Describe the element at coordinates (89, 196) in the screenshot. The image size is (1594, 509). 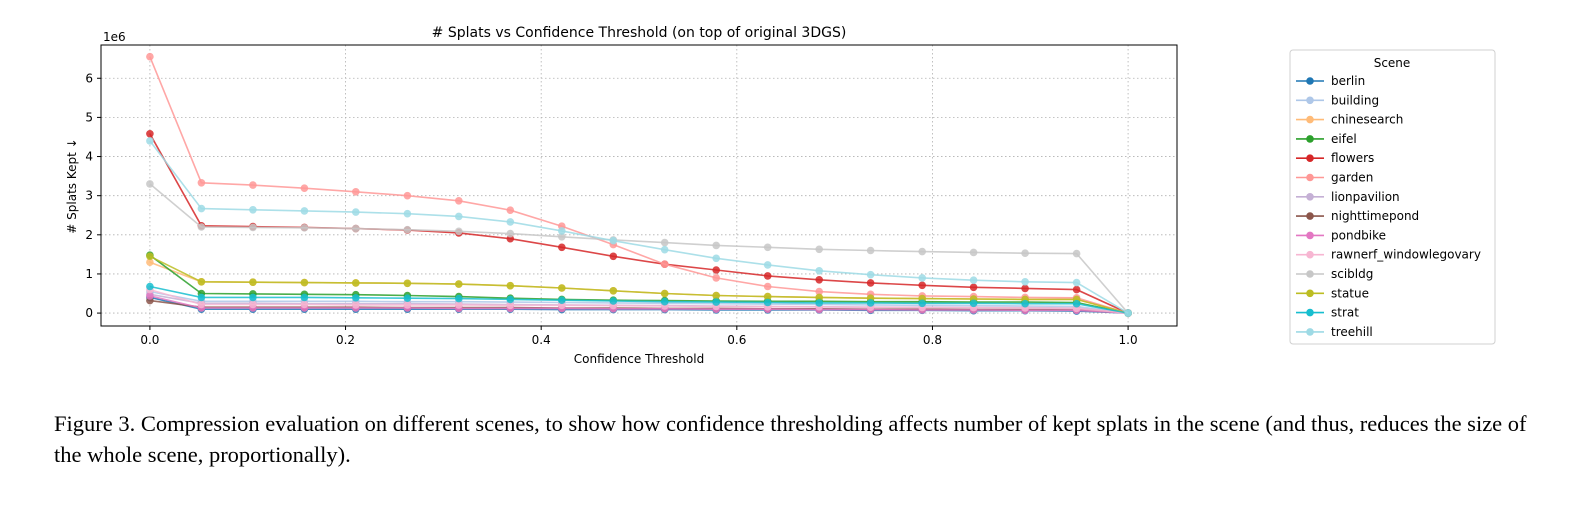
I see `y-tick-label: 3` at that location.